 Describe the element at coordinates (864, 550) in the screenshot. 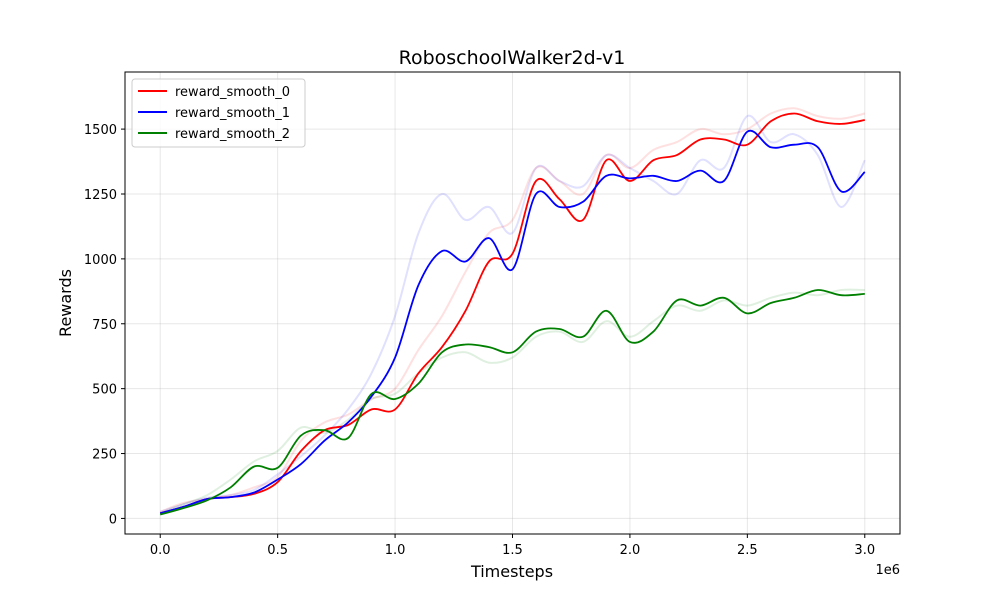

I see `x-tick-label: 3.0` at that location.